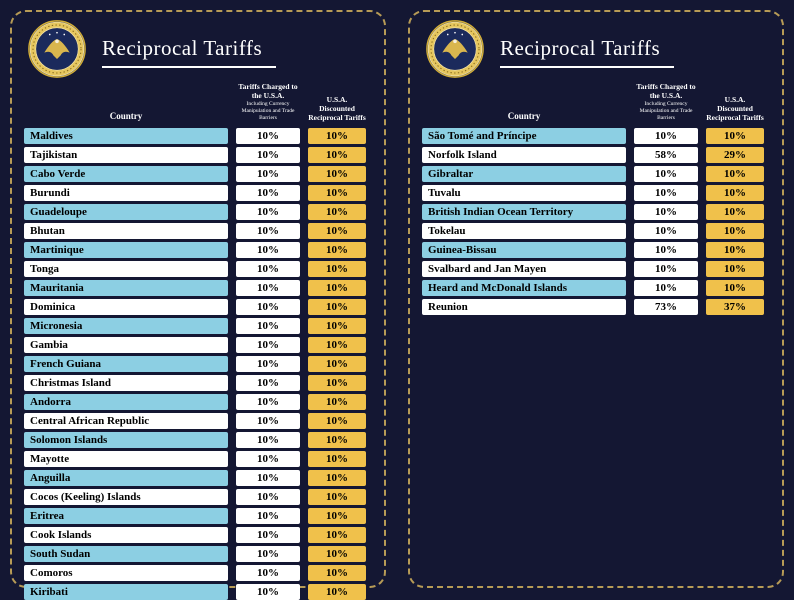  I want to click on table-row: Tonga 10% 10%, so click(198, 268).